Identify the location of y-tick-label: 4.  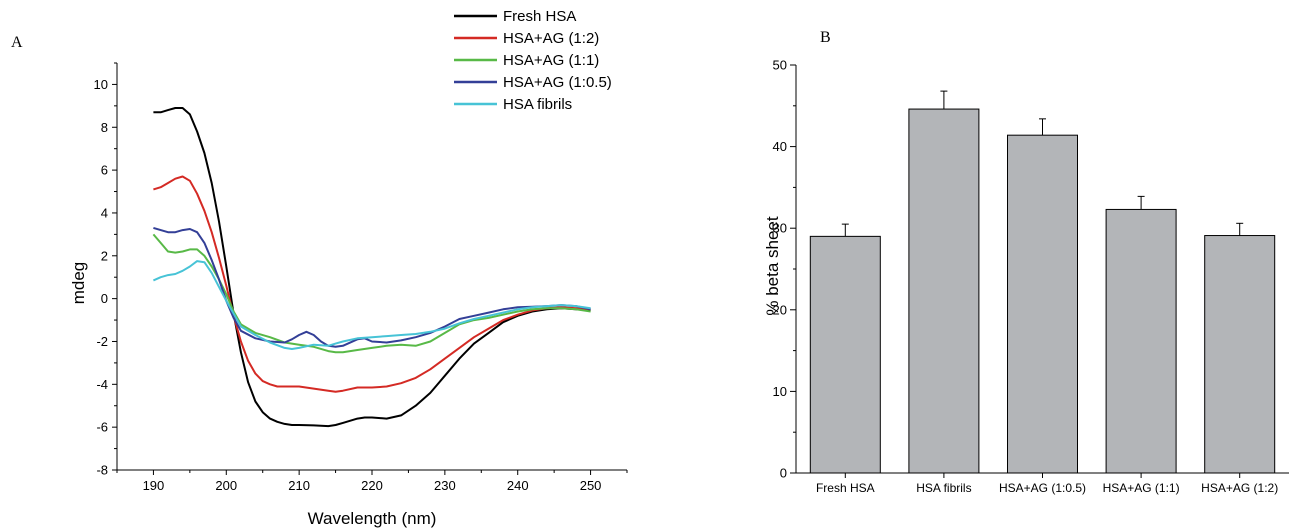
(104, 212).